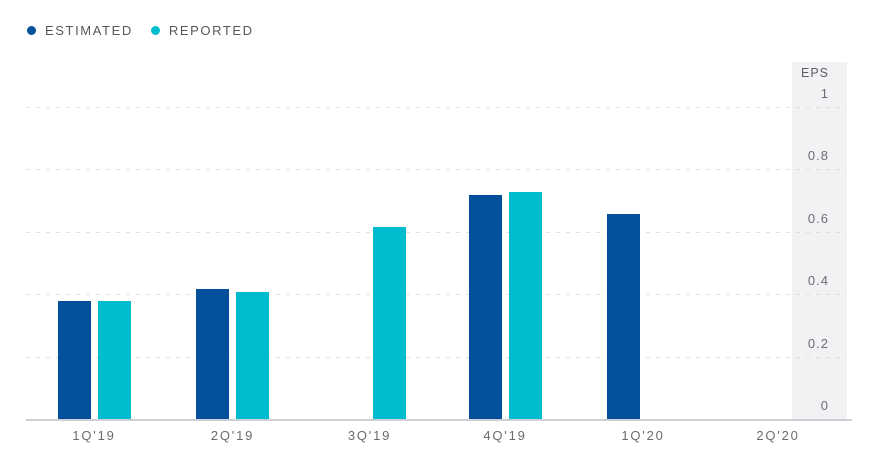 Image resolution: width=874 pixels, height=476 pixels. What do you see at coordinates (389, 323) in the screenshot?
I see `bar-reported-3q19` at bounding box center [389, 323].